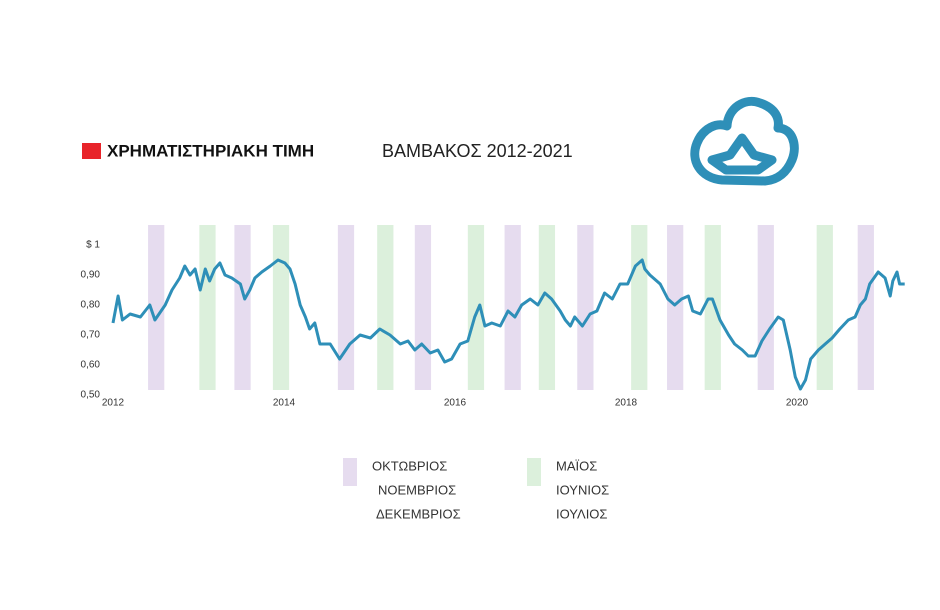 This screenshot has width=940, height=610. Describe the element at coordinates (742, 154) in the screenshot. I see `boll` at that location.